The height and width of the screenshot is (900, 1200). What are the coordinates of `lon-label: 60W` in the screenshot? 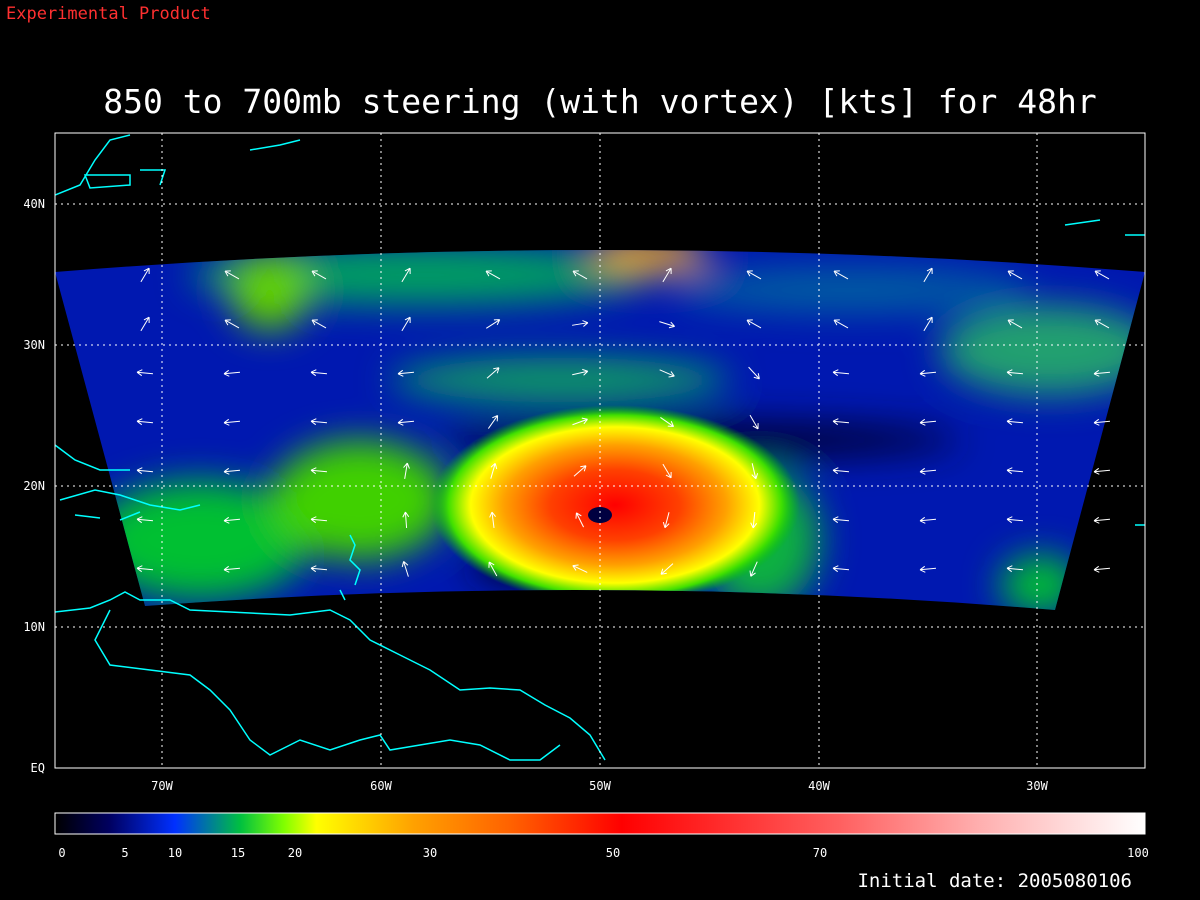 It's located at (381, 786).